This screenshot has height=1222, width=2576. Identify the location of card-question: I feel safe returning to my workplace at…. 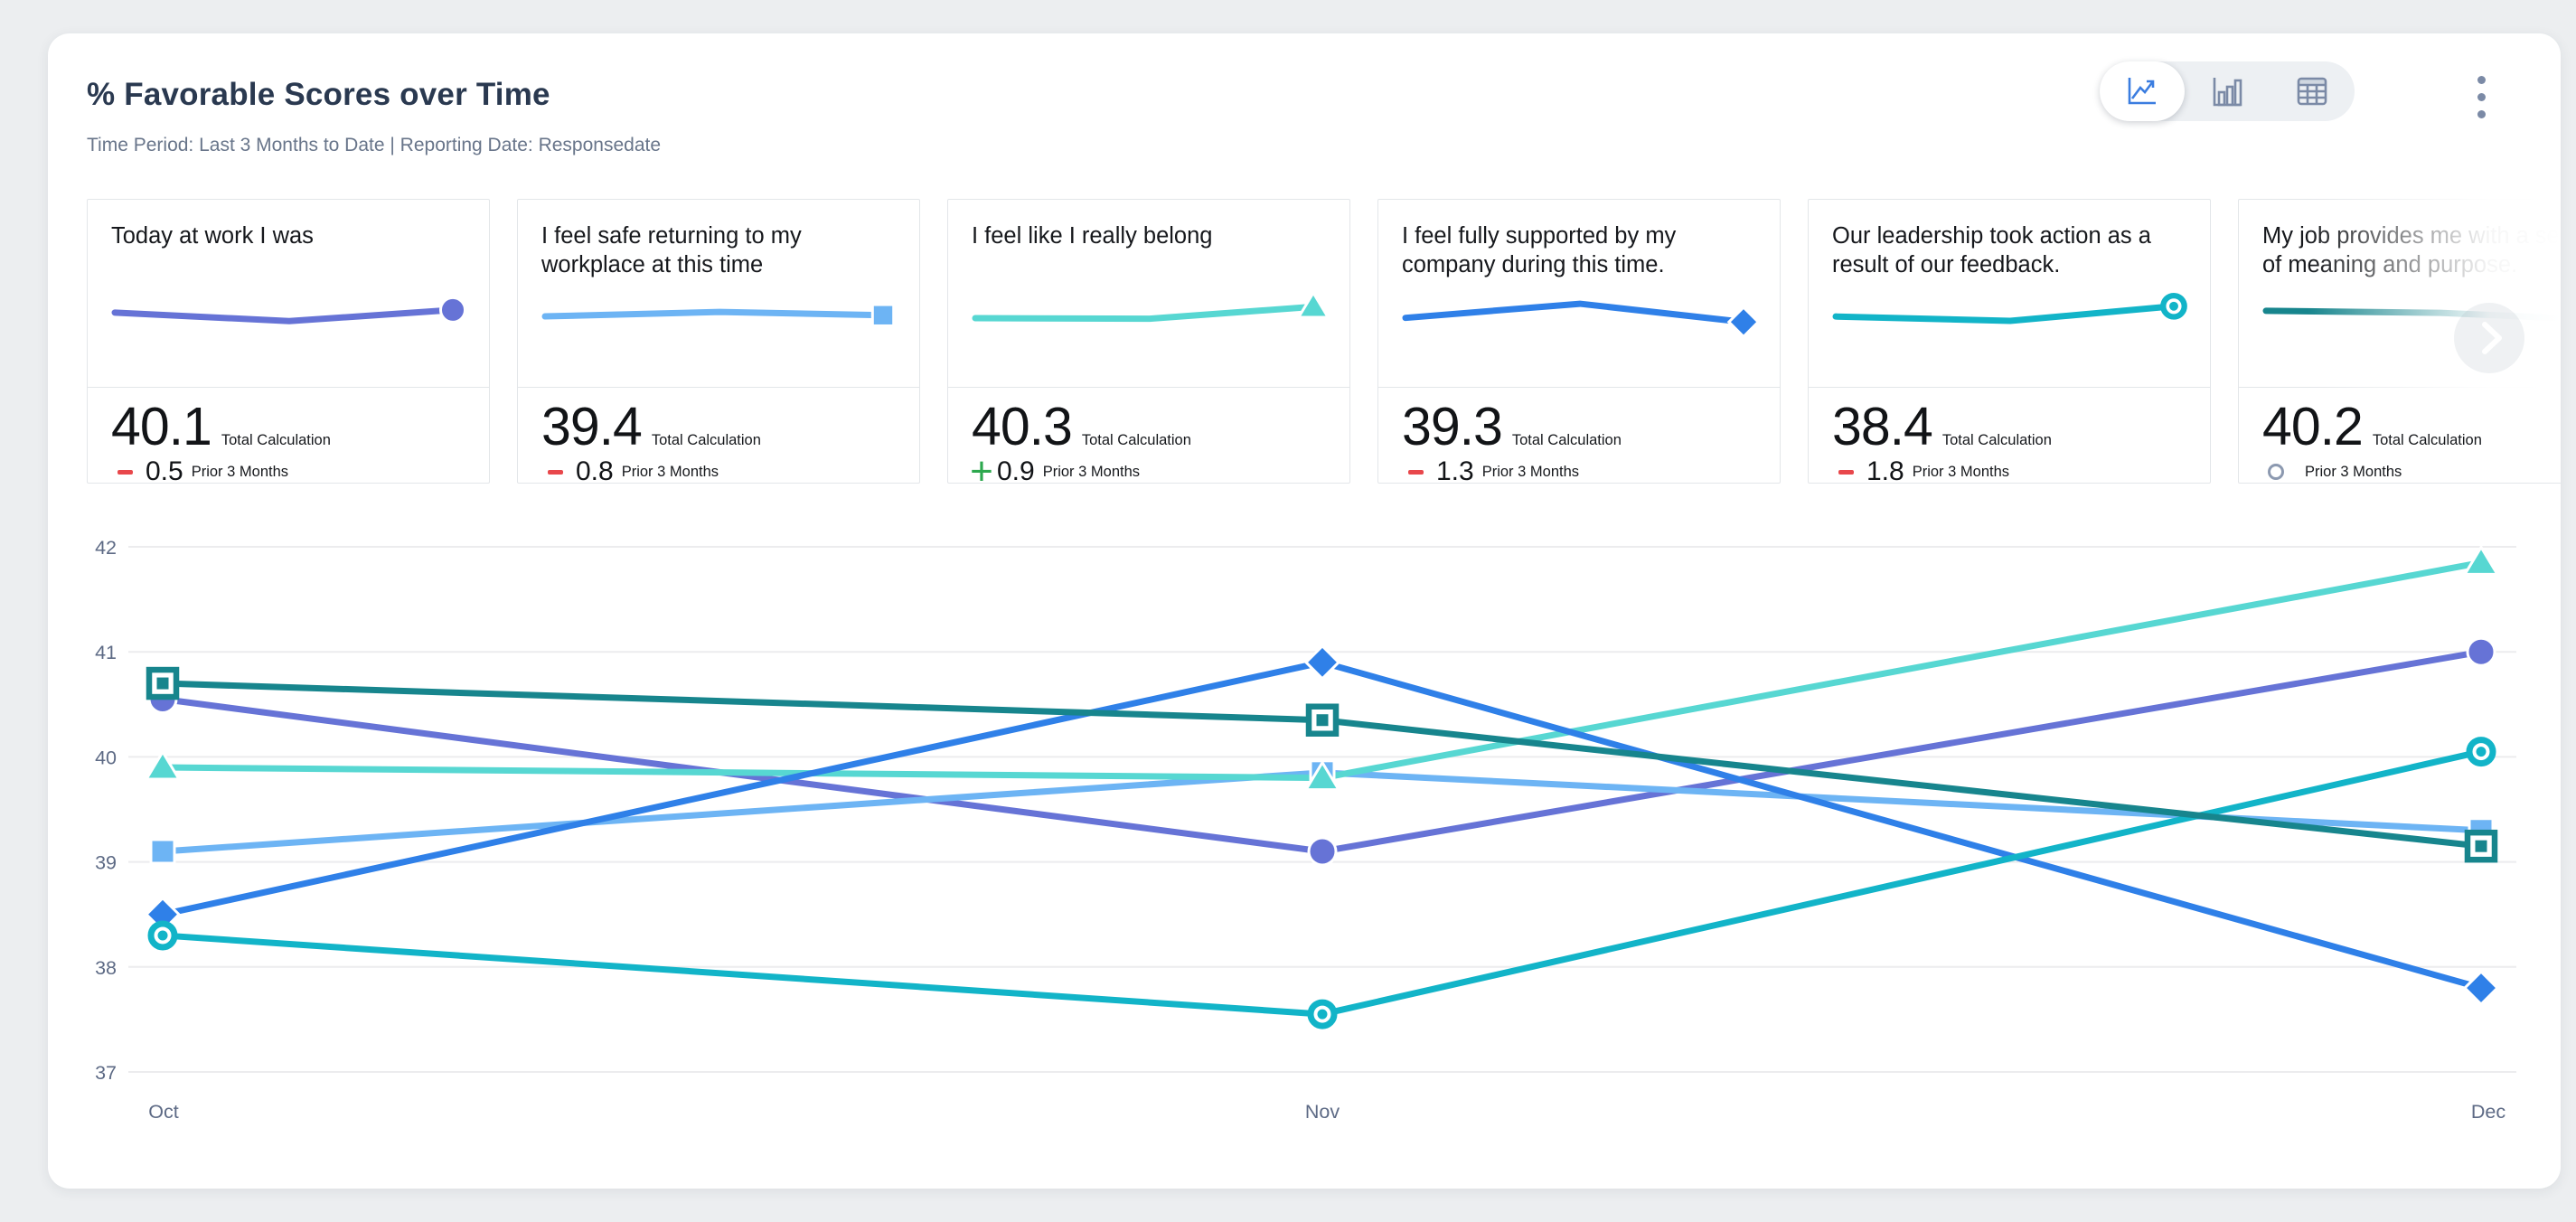
(672, 250).